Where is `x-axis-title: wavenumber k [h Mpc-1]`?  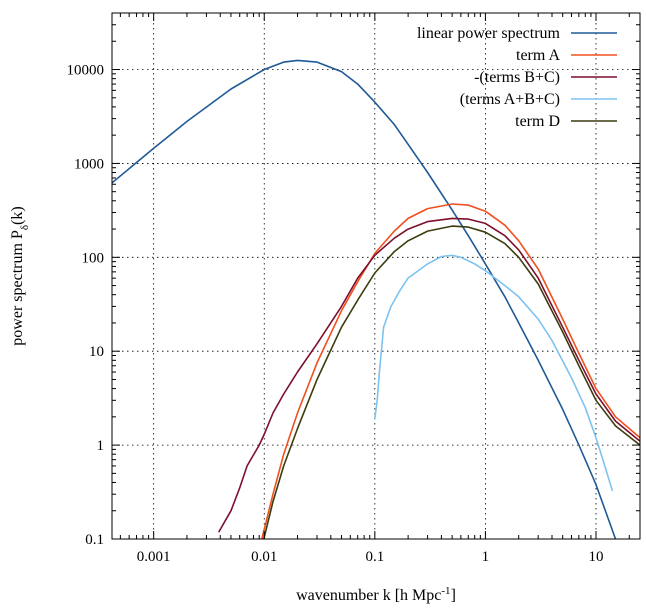 x-axis-title: wavenumber k [h Mpc-1] is located at coordinates (376, 594).